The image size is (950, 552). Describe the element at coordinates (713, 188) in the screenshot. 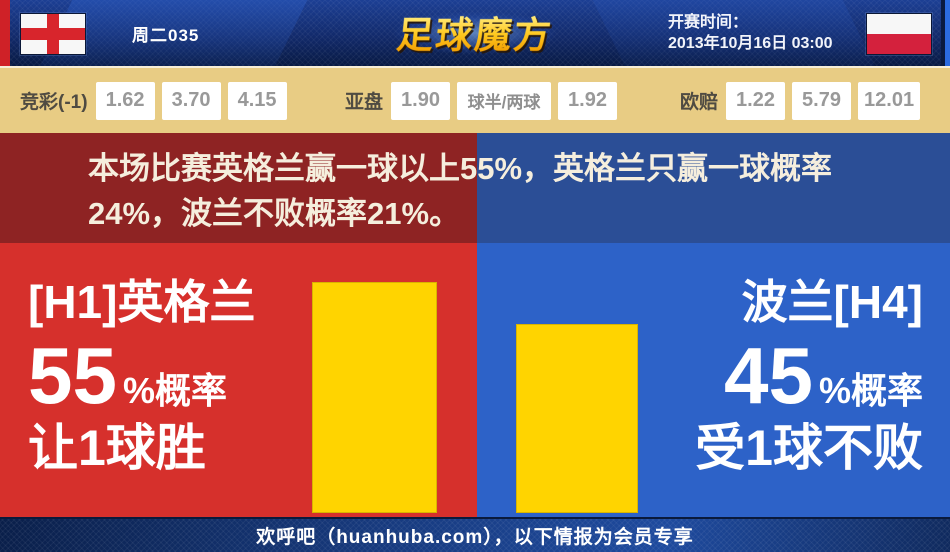

I see `analysis-band-blue-half` at that location.